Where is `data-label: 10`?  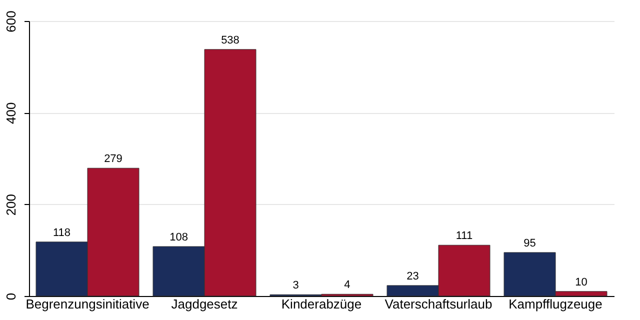 data-label: 10 is located at coordinates (581, 282).